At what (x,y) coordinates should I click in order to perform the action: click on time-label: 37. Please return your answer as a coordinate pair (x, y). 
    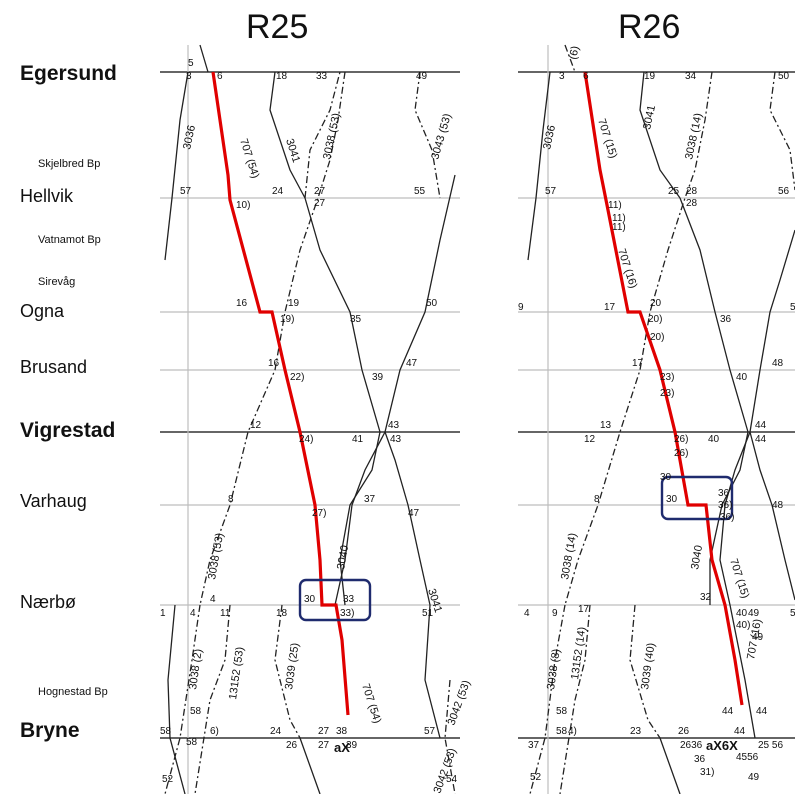
    Looking at the image, I should click on (370, 499).